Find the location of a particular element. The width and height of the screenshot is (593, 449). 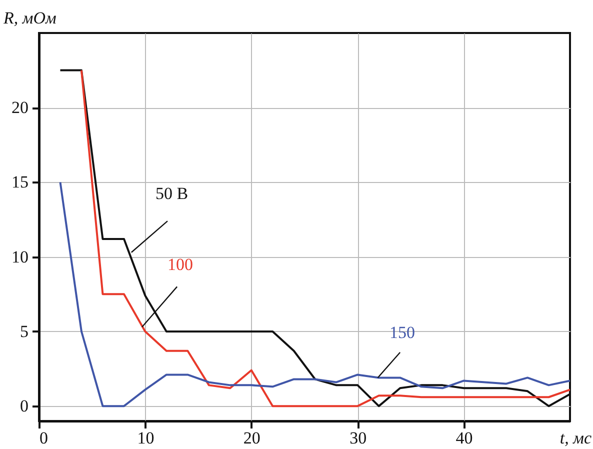

x-tick-label: 30 is located at coordinates (358, 438).